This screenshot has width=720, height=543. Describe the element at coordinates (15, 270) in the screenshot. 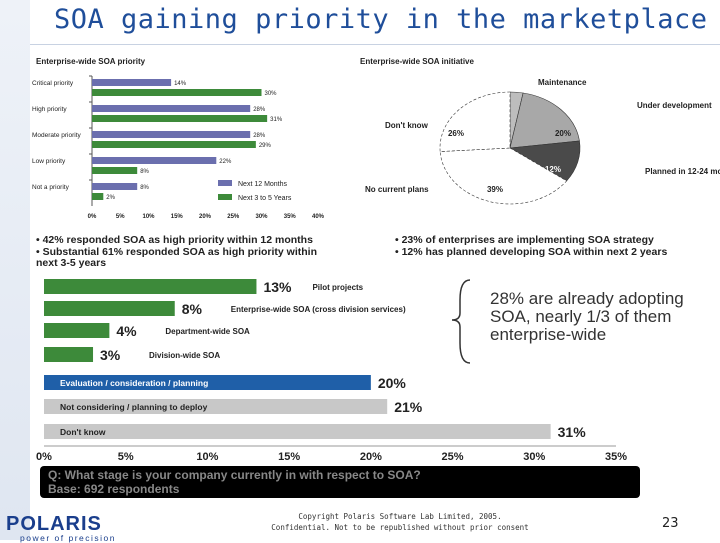

I see `left-decorative-strip` at that location.